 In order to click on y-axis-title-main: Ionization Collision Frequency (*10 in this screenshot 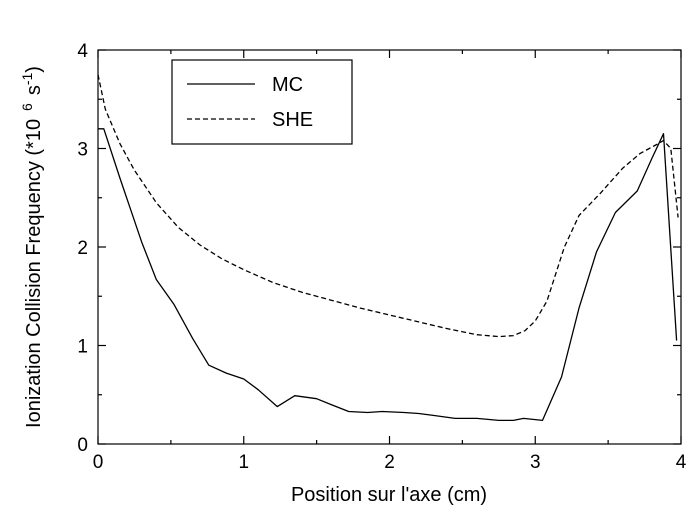, I will do `click(34, 273)`.